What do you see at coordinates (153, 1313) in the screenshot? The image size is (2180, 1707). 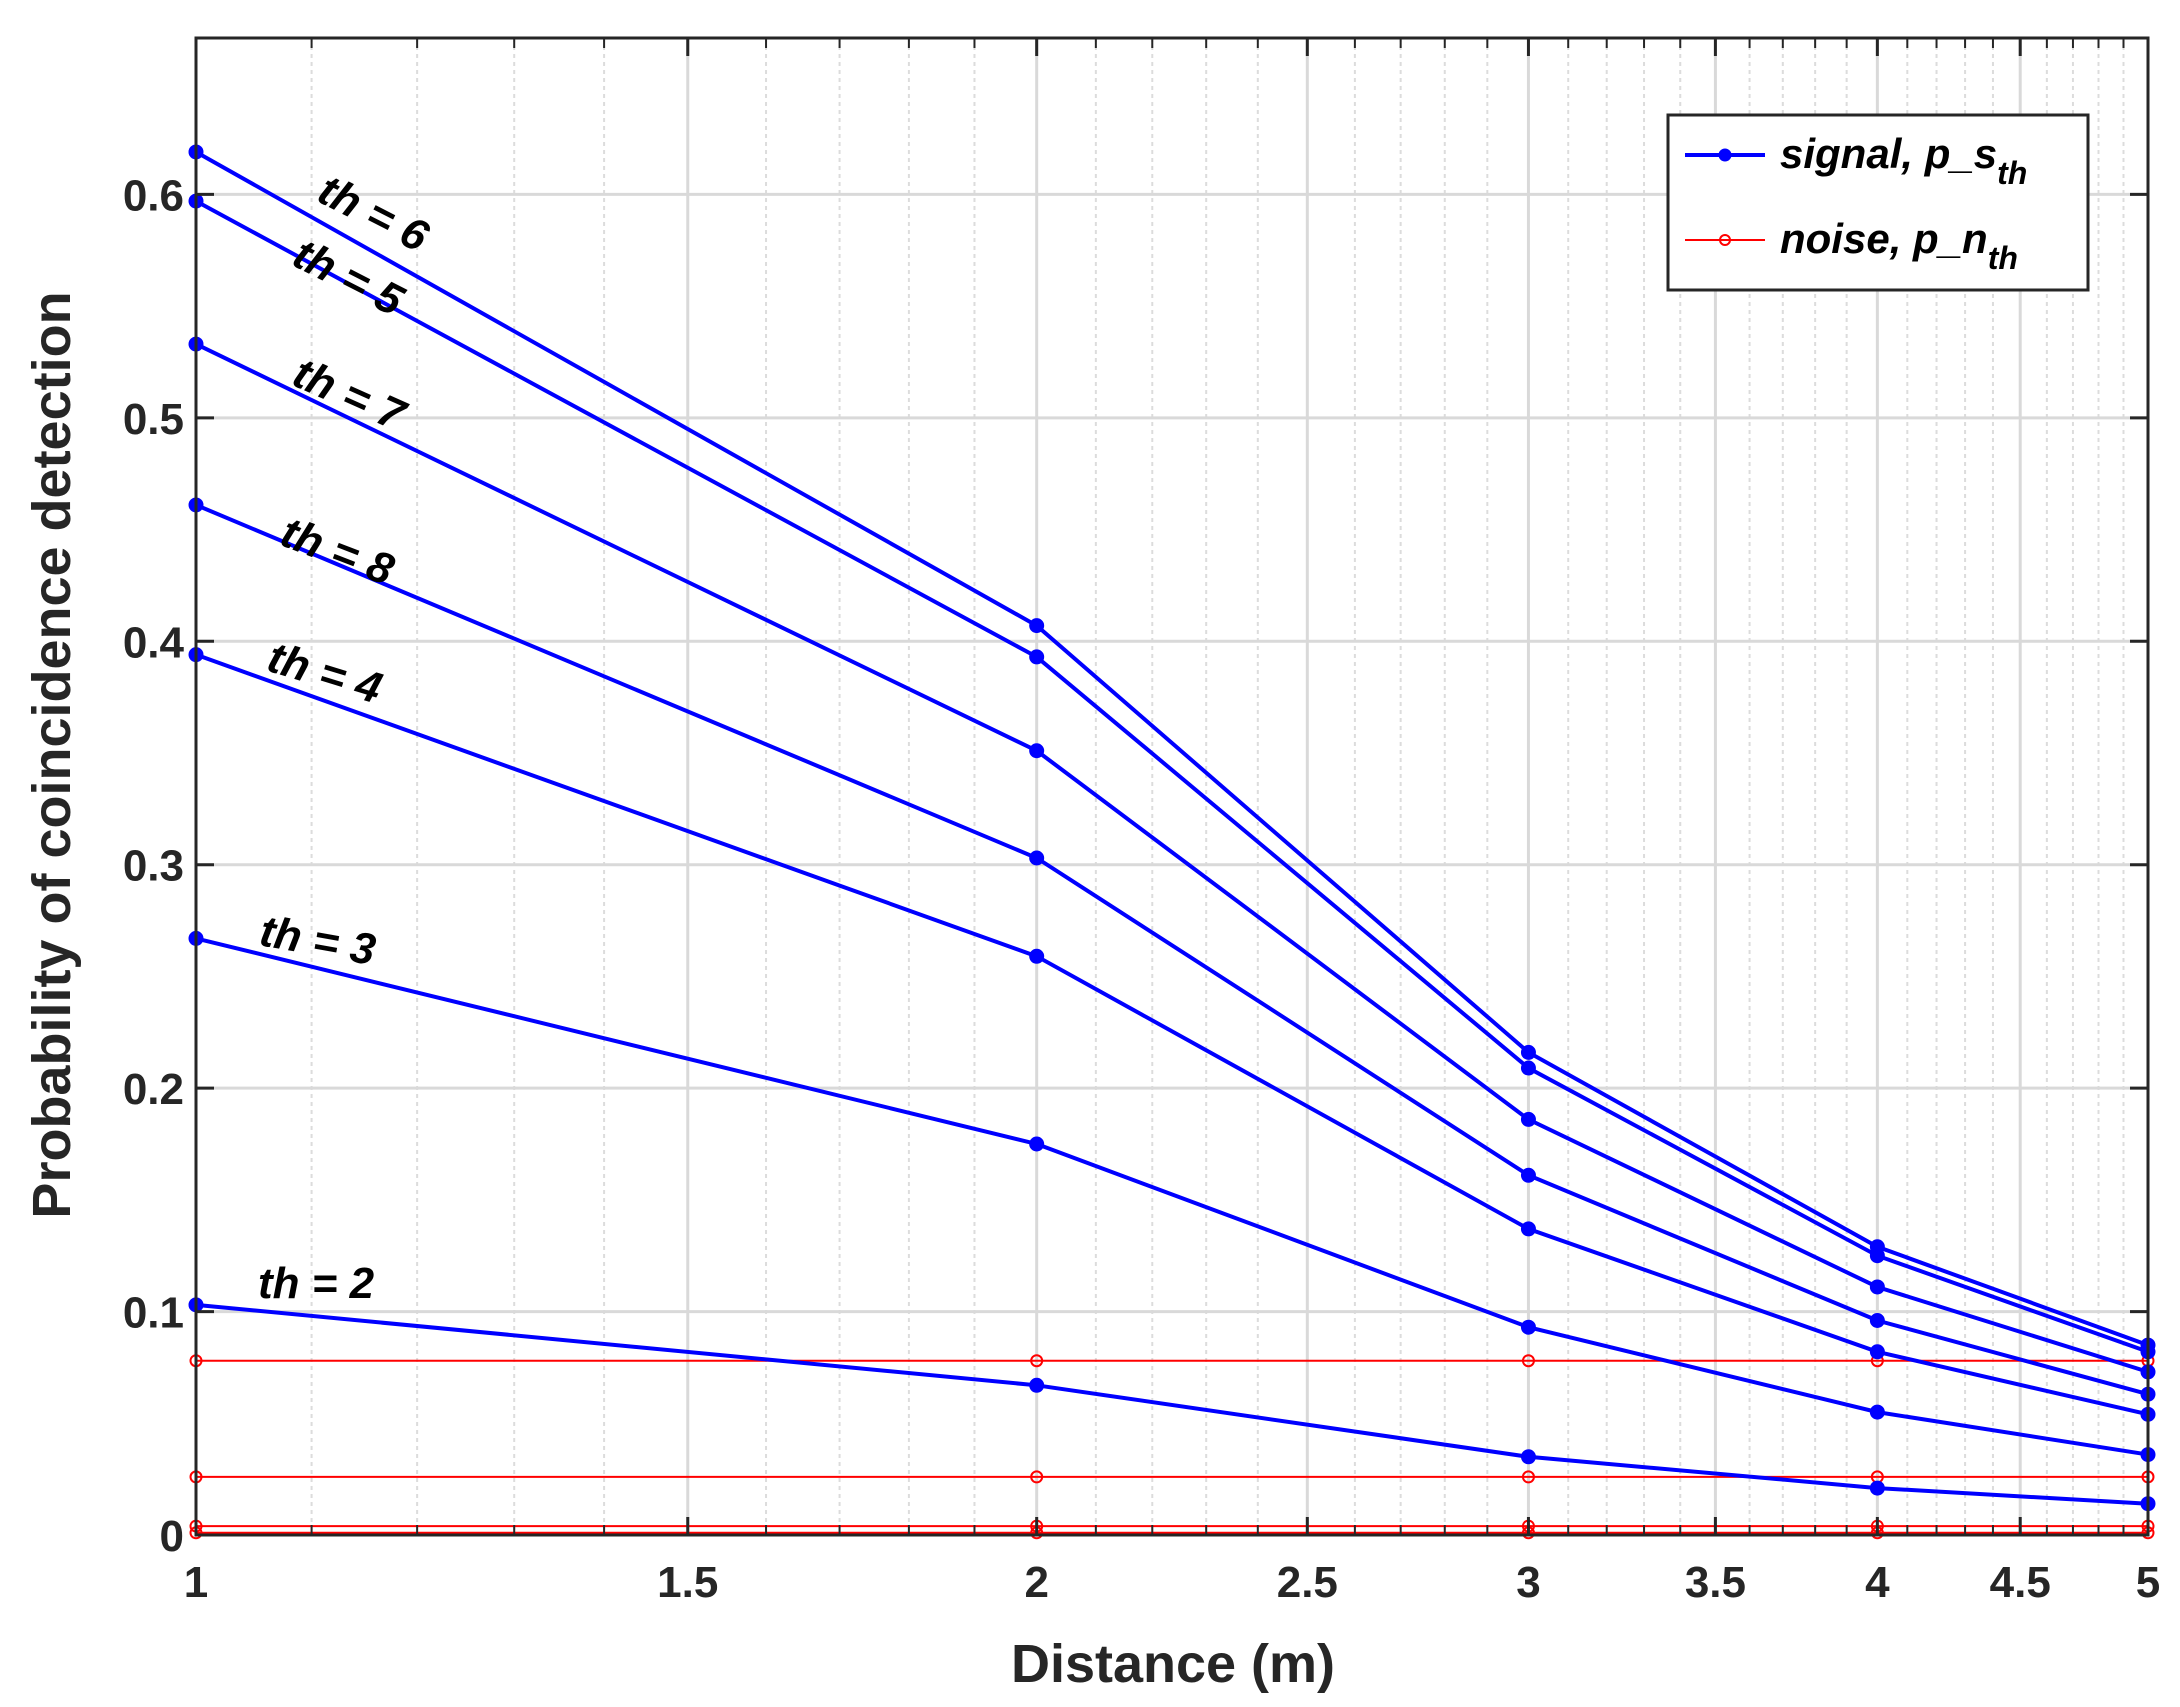 I see `y-tick-label: 0.1` at bounding box center [153, 1313].